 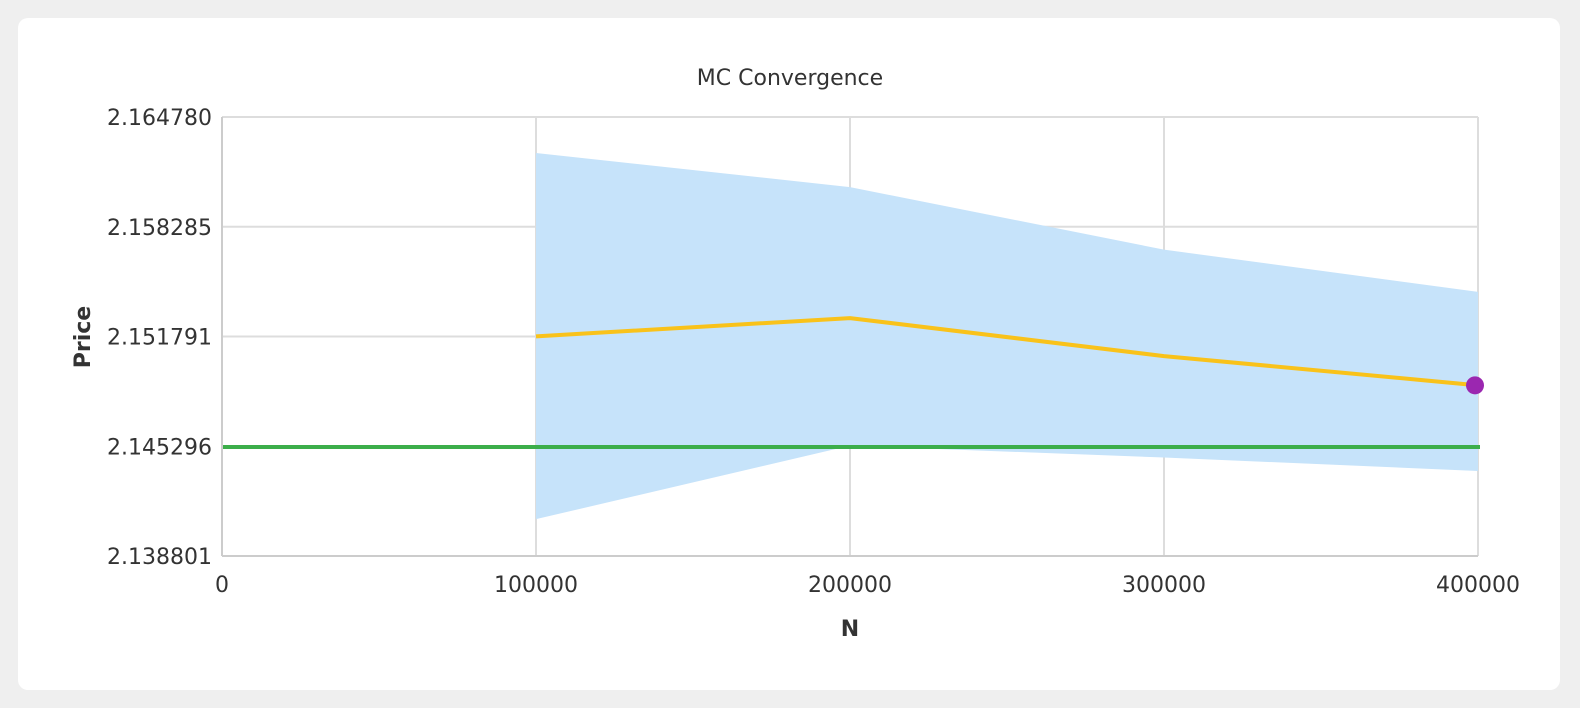 What do you see at coordinates (159, 447) in the screenshot?
I see `y-tick-label: 2.145296` at bounding box center [159, 447].